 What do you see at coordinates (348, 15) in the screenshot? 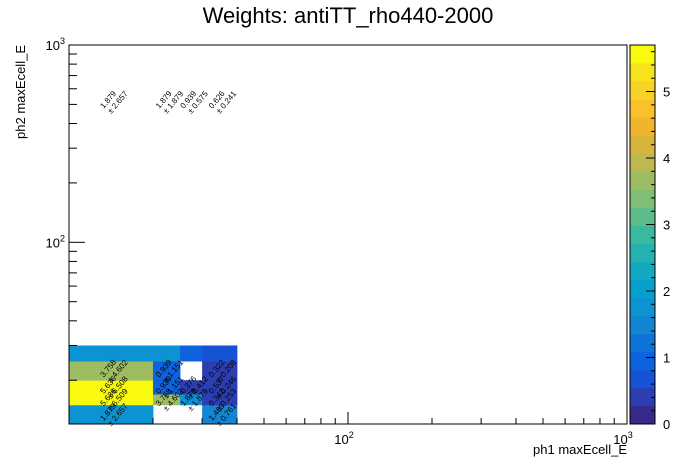
I see `chart-title: Weights: antiTT_rho440-2000` at bounding box center [348, 15].